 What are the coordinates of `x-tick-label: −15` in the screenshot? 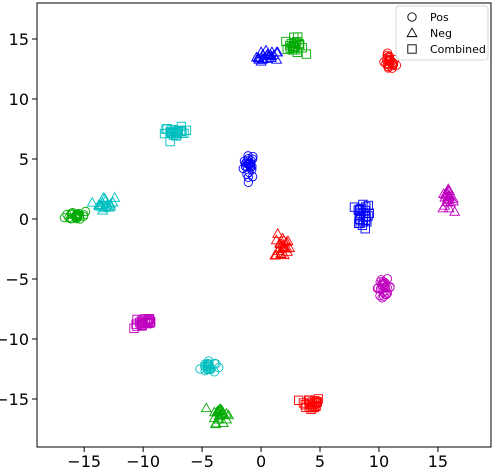 It's located at (84, 459).